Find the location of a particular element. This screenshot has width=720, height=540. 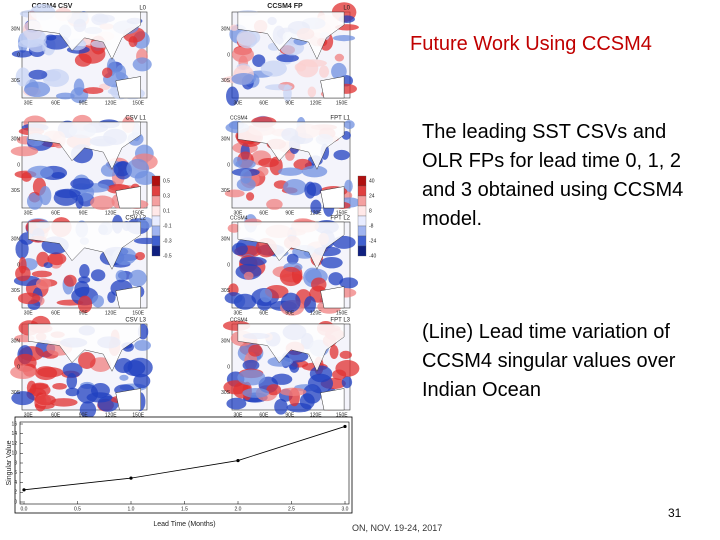

colorbar-label: 24 is located at coordinates (372, 196).